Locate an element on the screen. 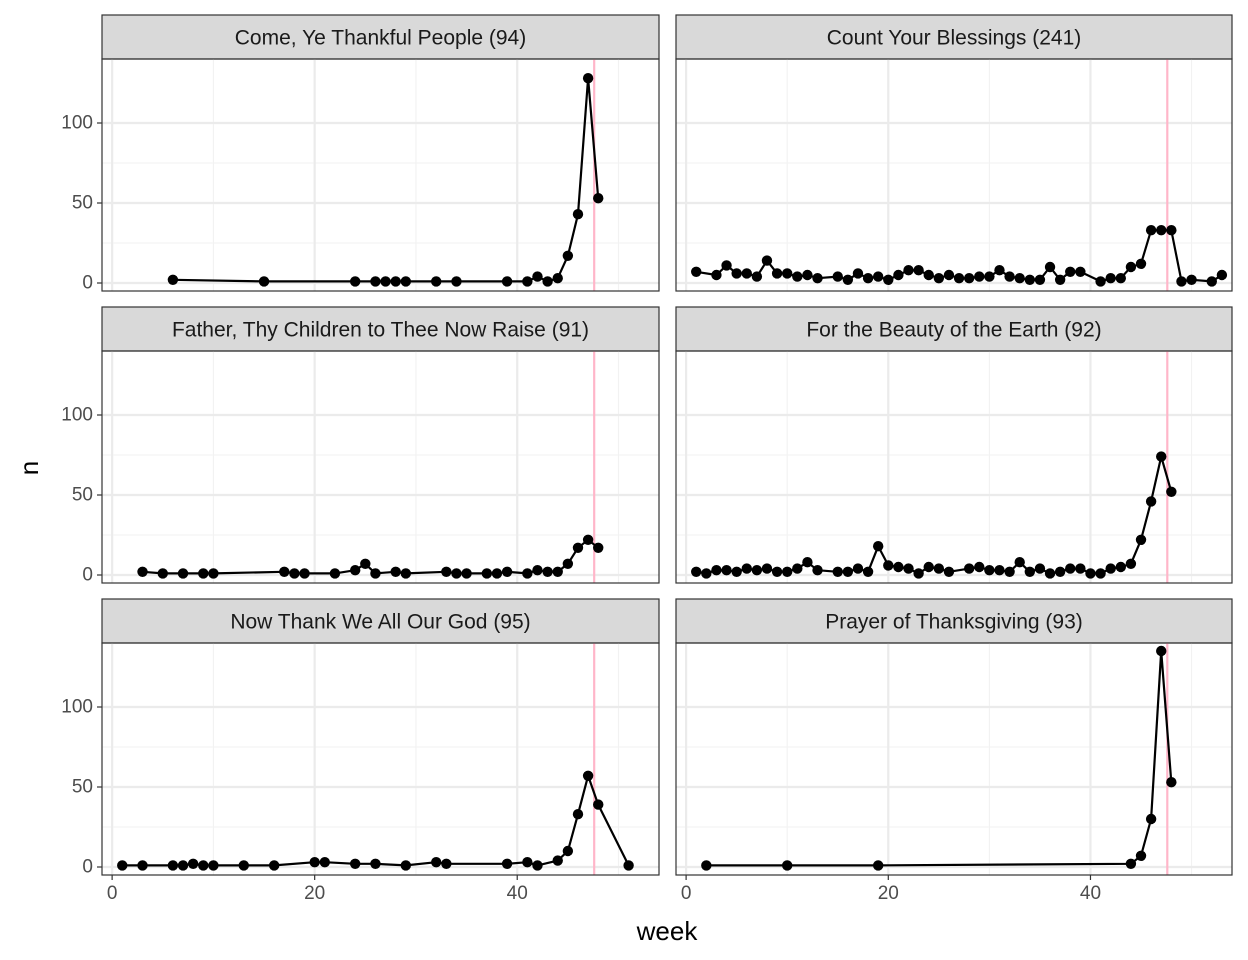 The image size is (1248, 960). facet-panel: Prayer of Thanksgiving (93) 0 20 40 is located at coordinates (954, 751).